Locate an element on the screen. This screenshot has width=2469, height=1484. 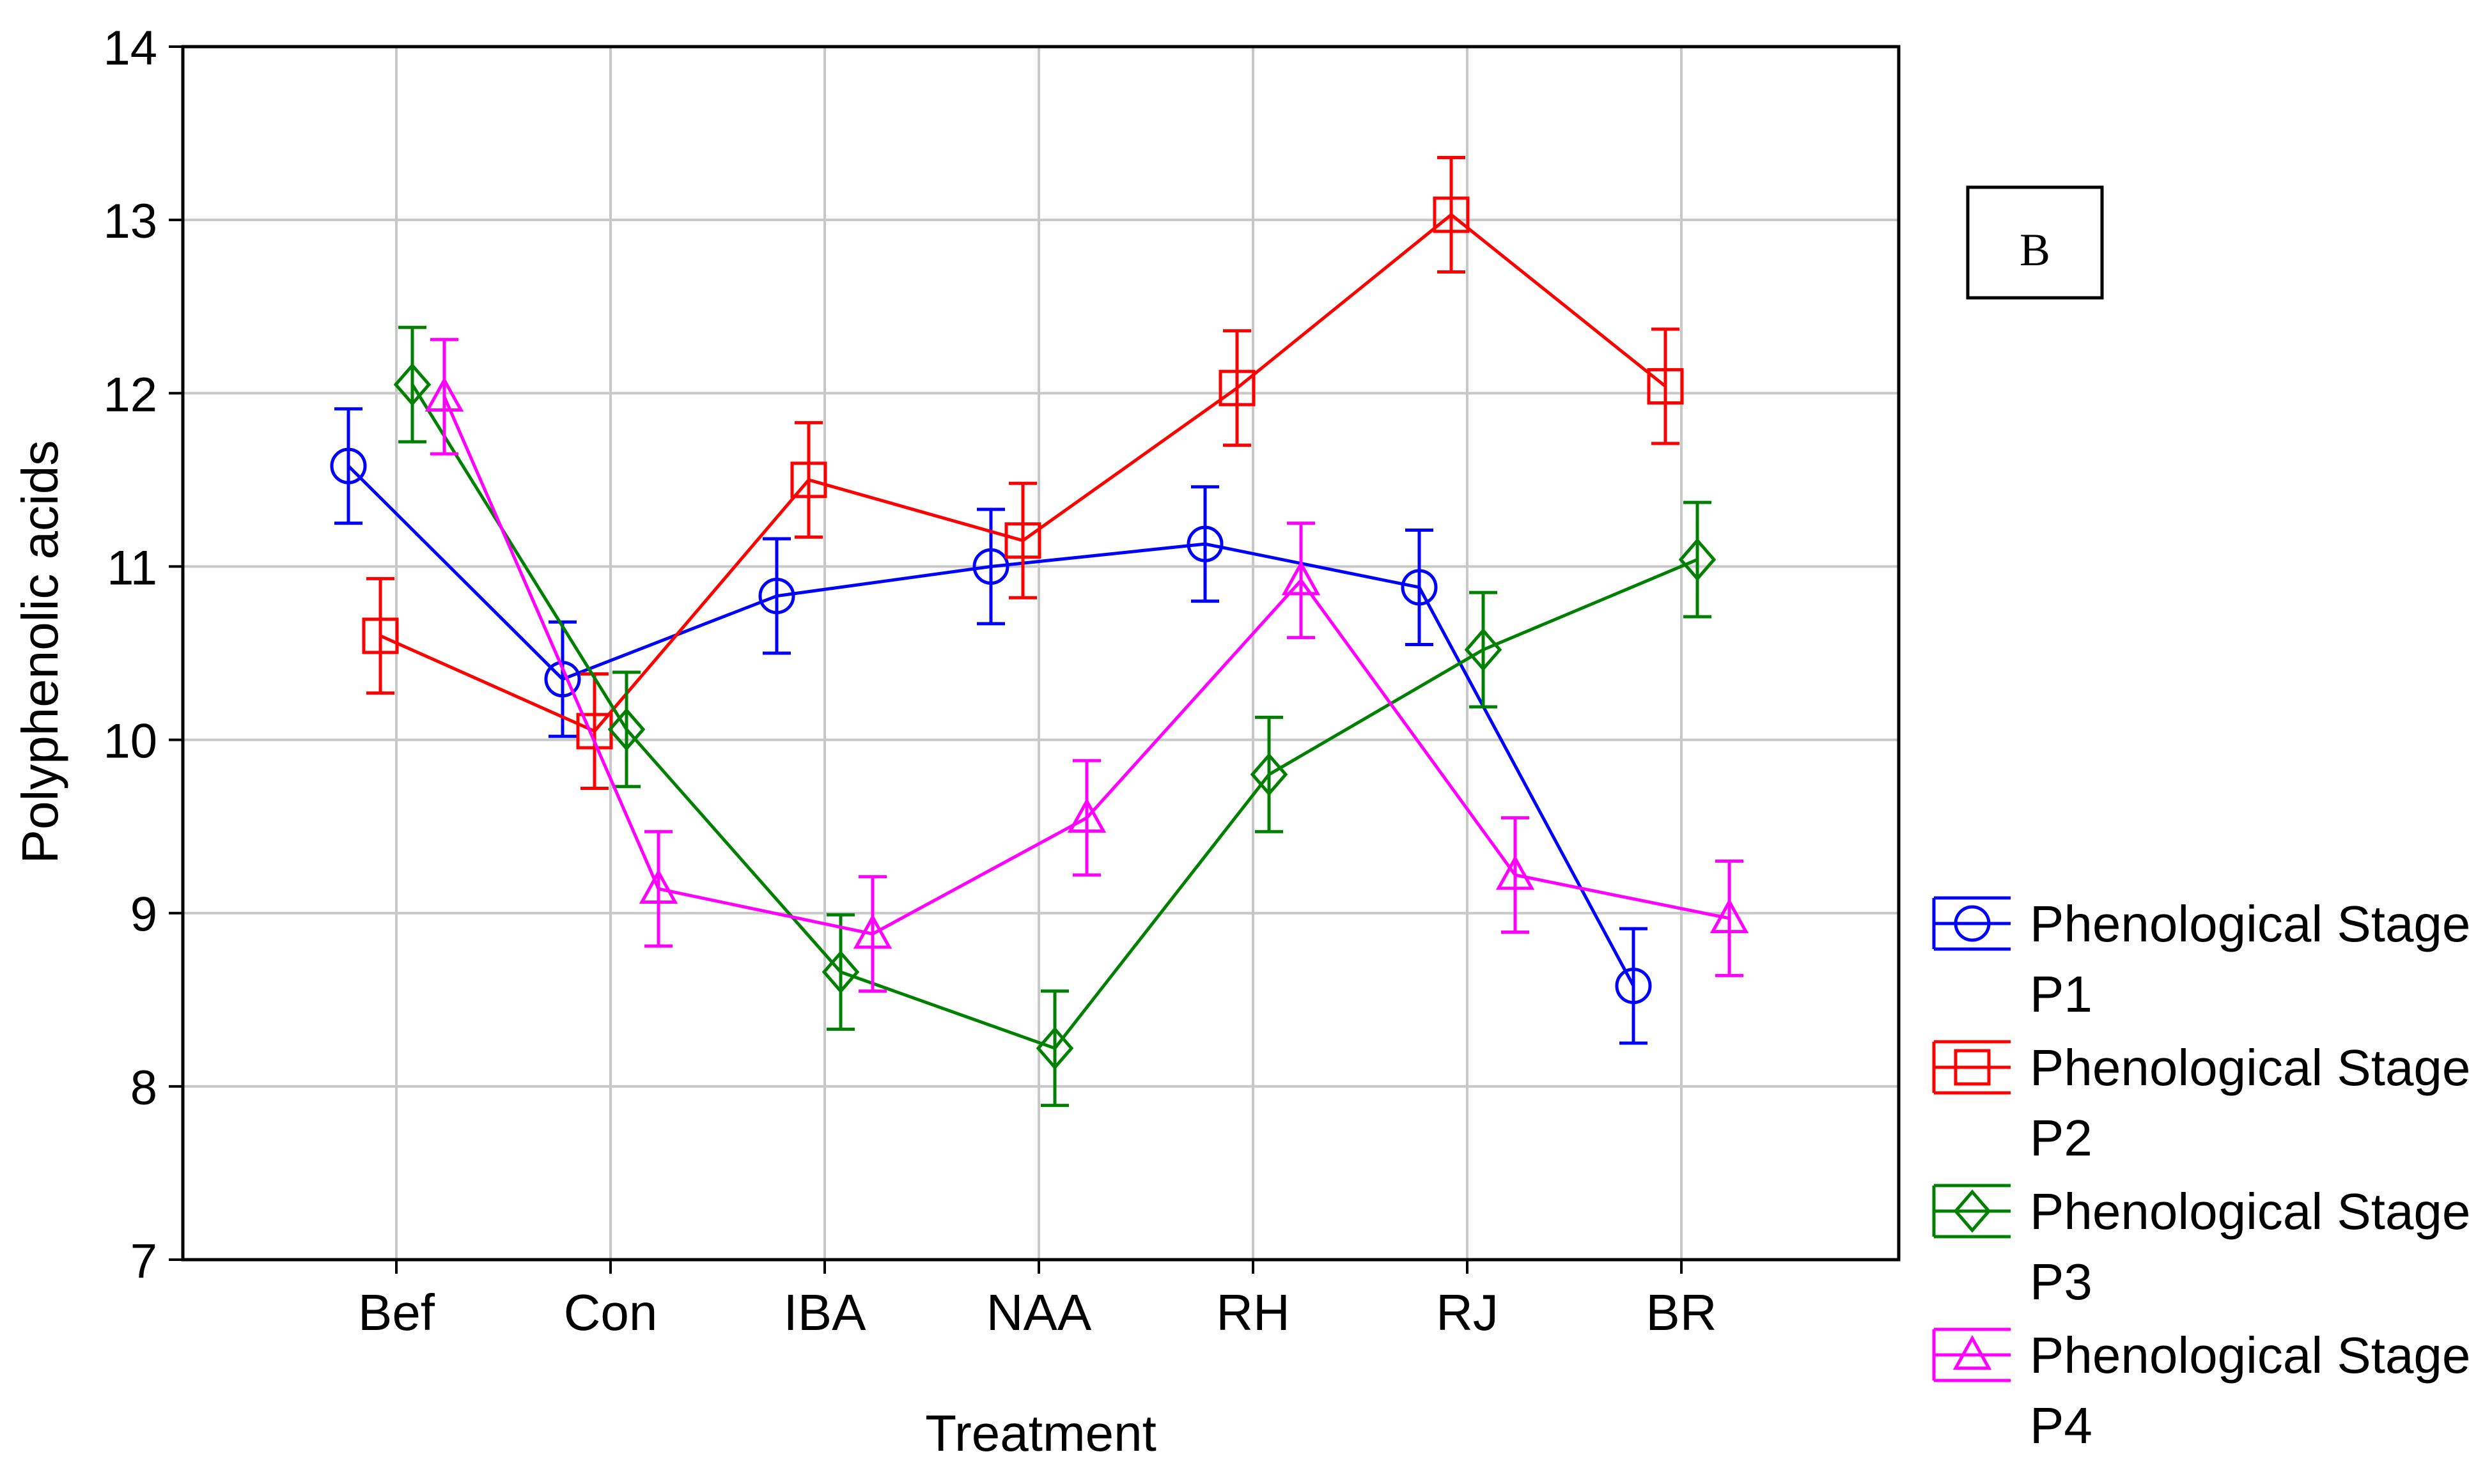
y-tick-label: 7 is located at coordinates (143, 1261).